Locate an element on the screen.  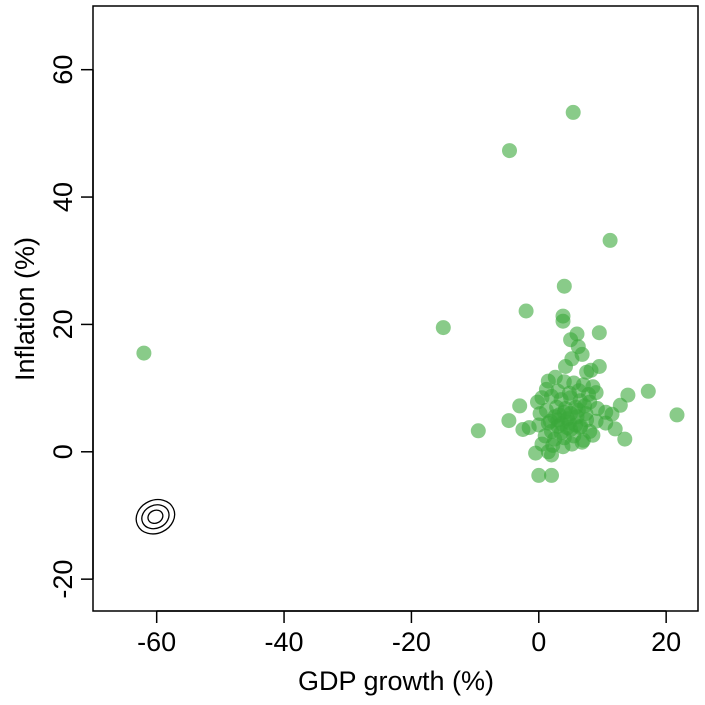
y-axis-title: Inflation (%) is located at coordinates (25, 309).